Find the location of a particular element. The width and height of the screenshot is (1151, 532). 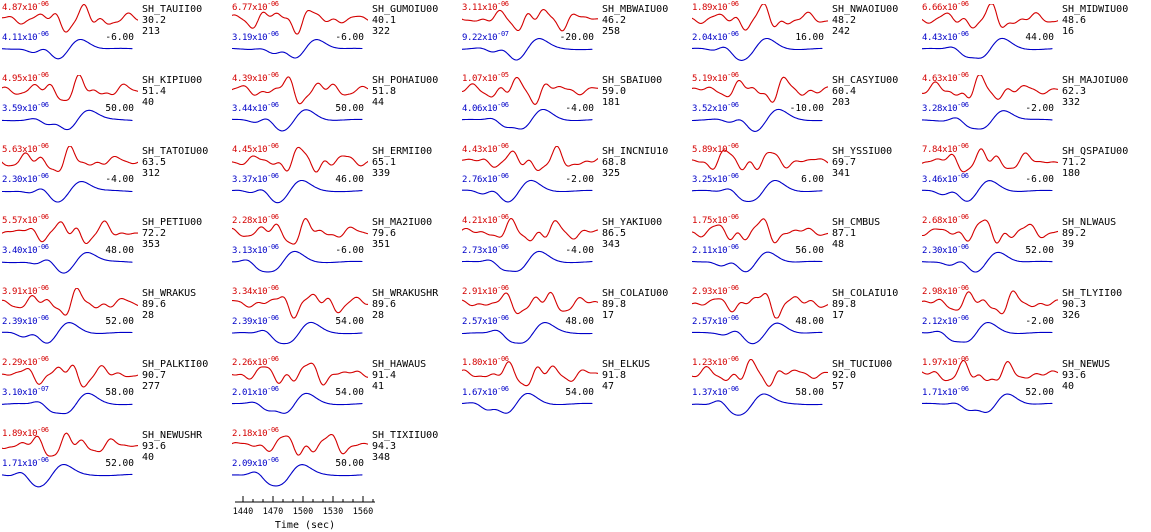

time-shift-value: -2.00 is located at coordinates (1039, 321).